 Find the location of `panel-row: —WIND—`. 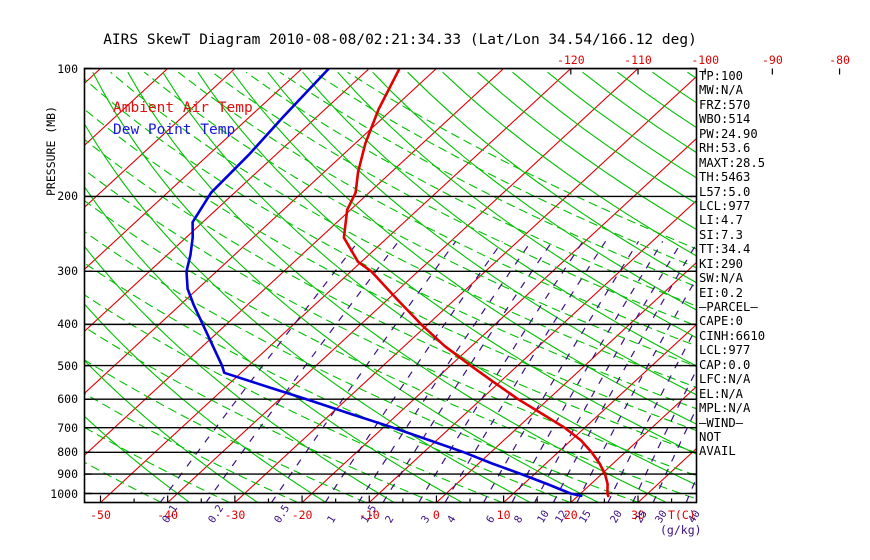

panel-row: —WIND— is located at coordinates (721, 422).